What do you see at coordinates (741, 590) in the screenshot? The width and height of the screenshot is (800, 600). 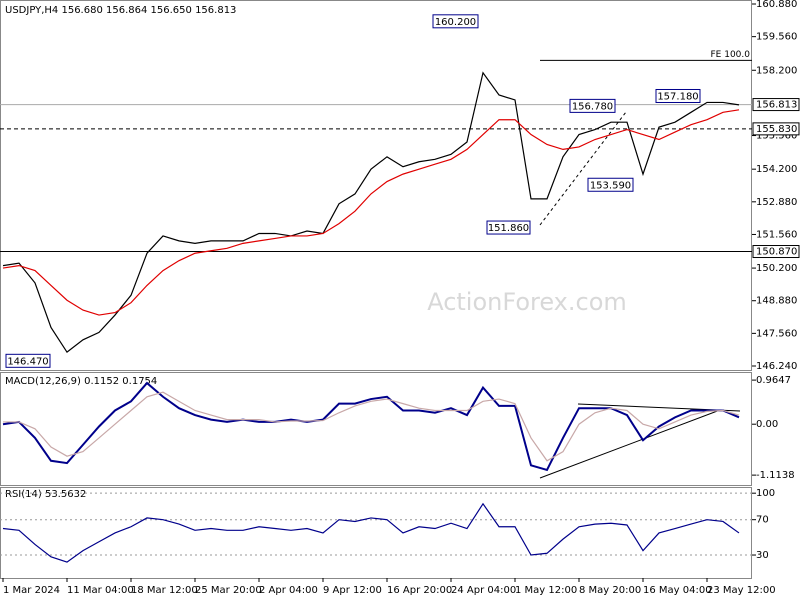 I see `x-tick-label: 23 May 12:00` at bounding box center [741, 590].